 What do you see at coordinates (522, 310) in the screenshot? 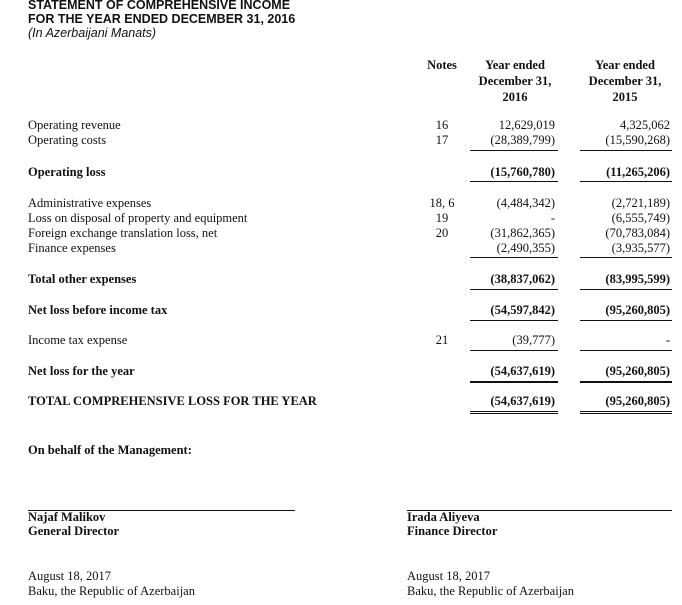
I see `row-value-2016: (54,597,842)` at bounding box center [522, 310].